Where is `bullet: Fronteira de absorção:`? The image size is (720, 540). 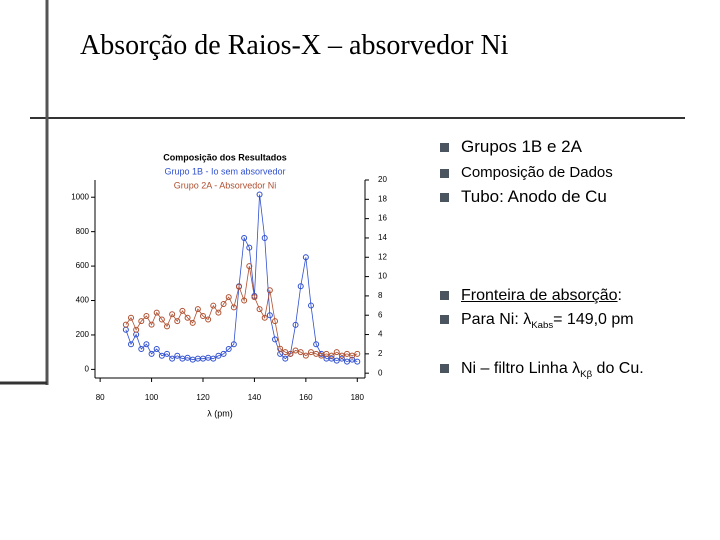 bullet: Fronteira de absorção: is located at coordinates (531, 296).